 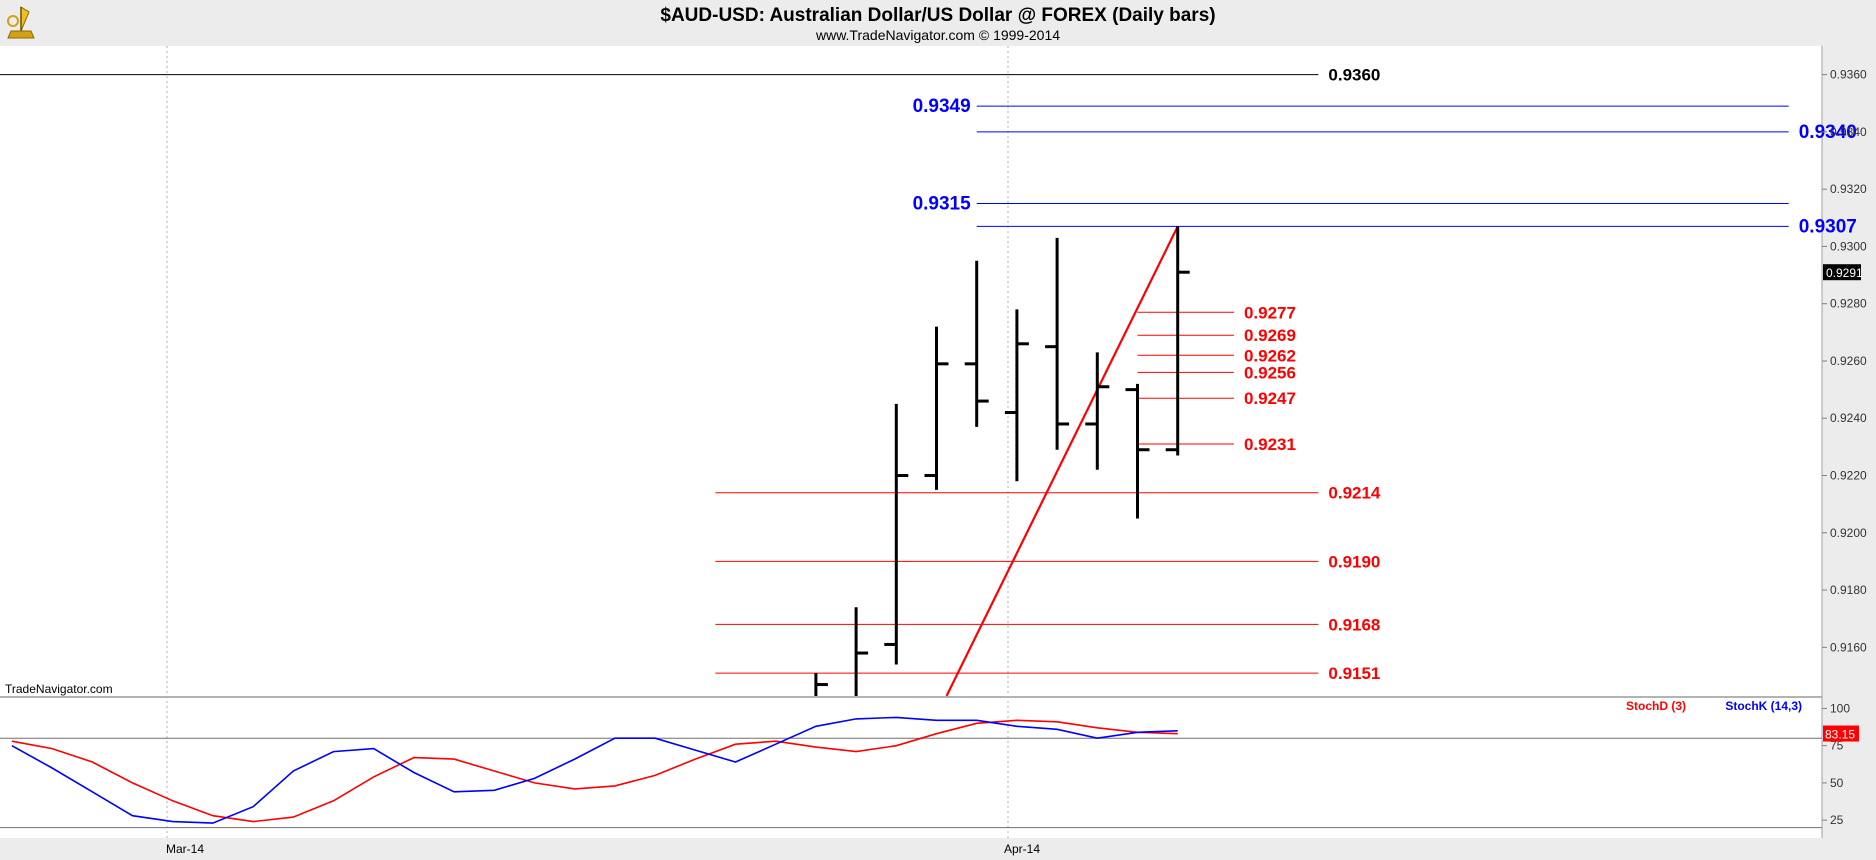 What do you see at coordinates (59, 689) in the screenshot?
I see `watermark: TradeNavigator.com` at bounding box center [59, 689].